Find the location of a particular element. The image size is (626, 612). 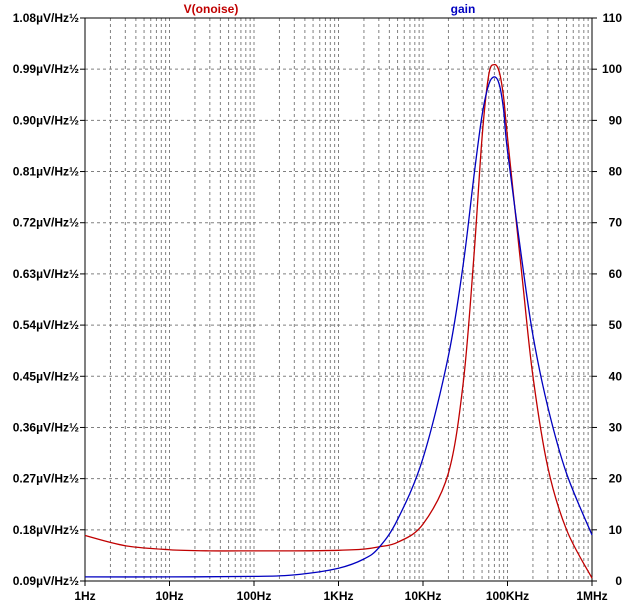

x-tick-label: 1Hz is located at coordinates (84, 596).